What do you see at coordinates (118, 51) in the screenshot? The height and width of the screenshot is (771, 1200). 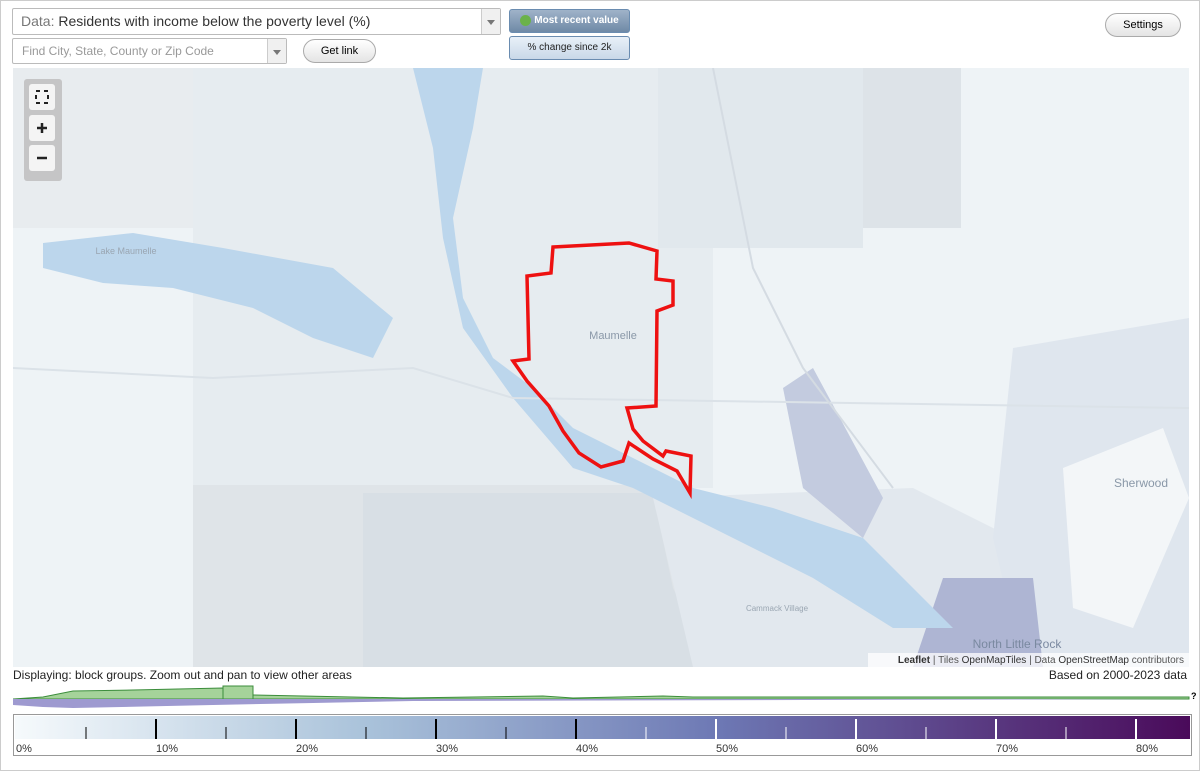 I see `search-placeholder: Find City, State, County or Zip Code` at bounding box center [118, 51].